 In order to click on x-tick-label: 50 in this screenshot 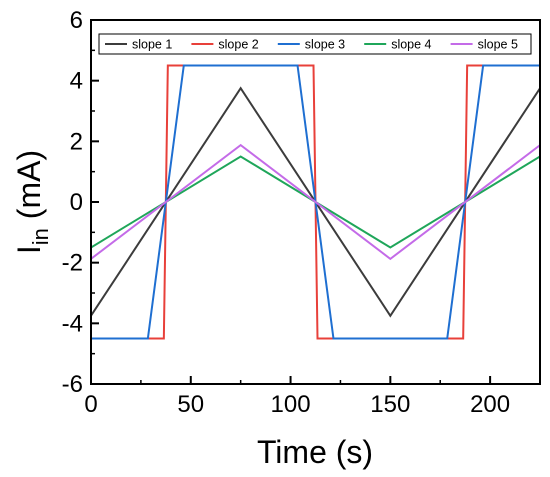, I will do `click(190, 404)`.